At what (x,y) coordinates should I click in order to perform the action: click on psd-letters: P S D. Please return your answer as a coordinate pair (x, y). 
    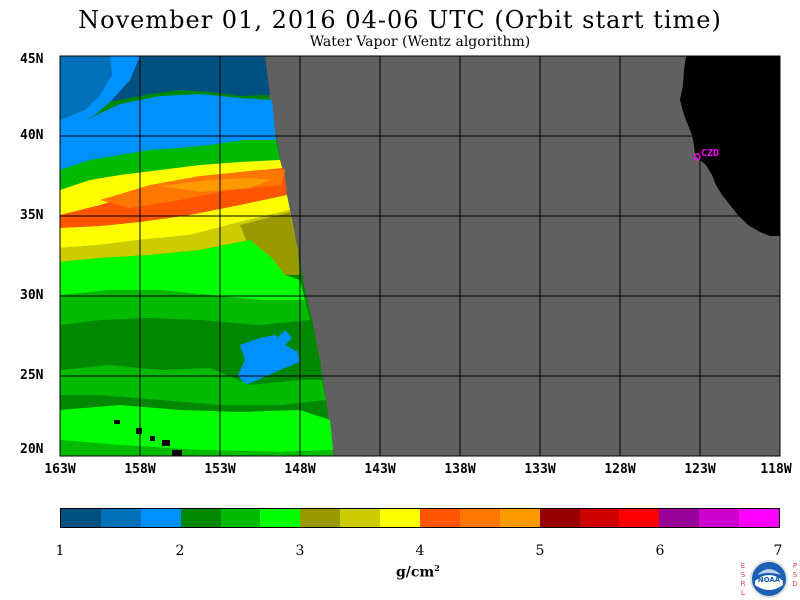
    Looking at the image, I should click on (795, 575).